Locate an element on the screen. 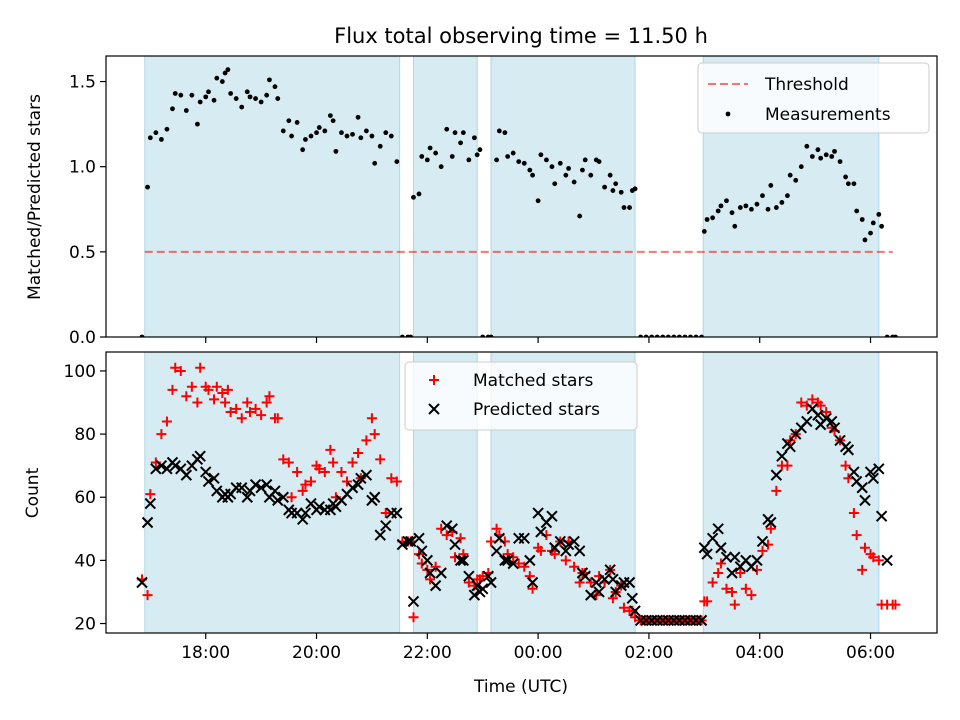  y-tick-label: 0.0 is located at coordinates (82, 338).